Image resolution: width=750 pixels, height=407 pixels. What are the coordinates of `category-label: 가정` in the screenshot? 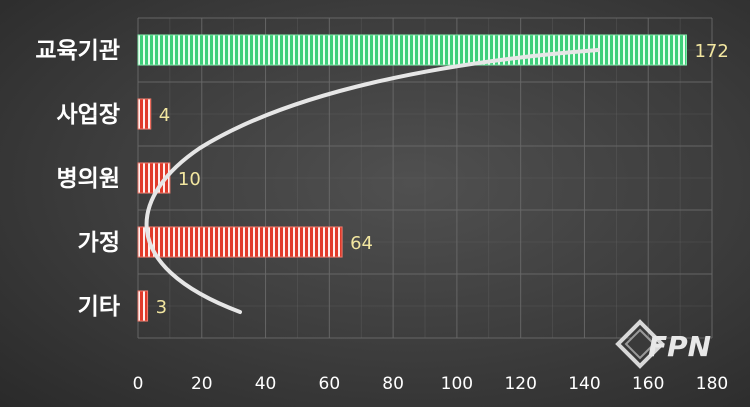 It's located at (99, 243).